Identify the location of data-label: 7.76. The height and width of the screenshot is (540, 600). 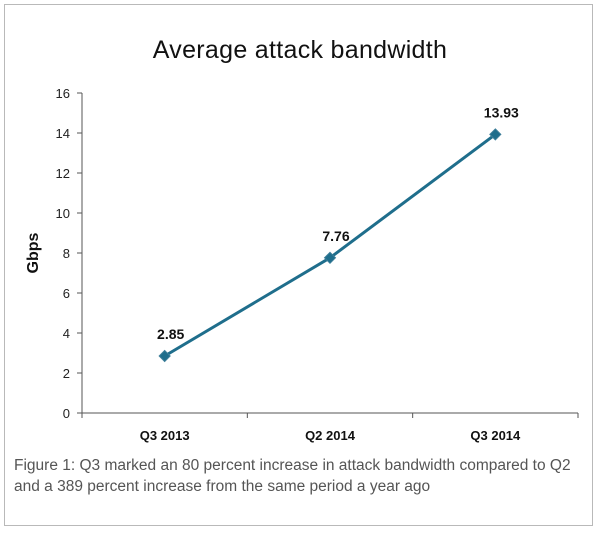
(335, 236).